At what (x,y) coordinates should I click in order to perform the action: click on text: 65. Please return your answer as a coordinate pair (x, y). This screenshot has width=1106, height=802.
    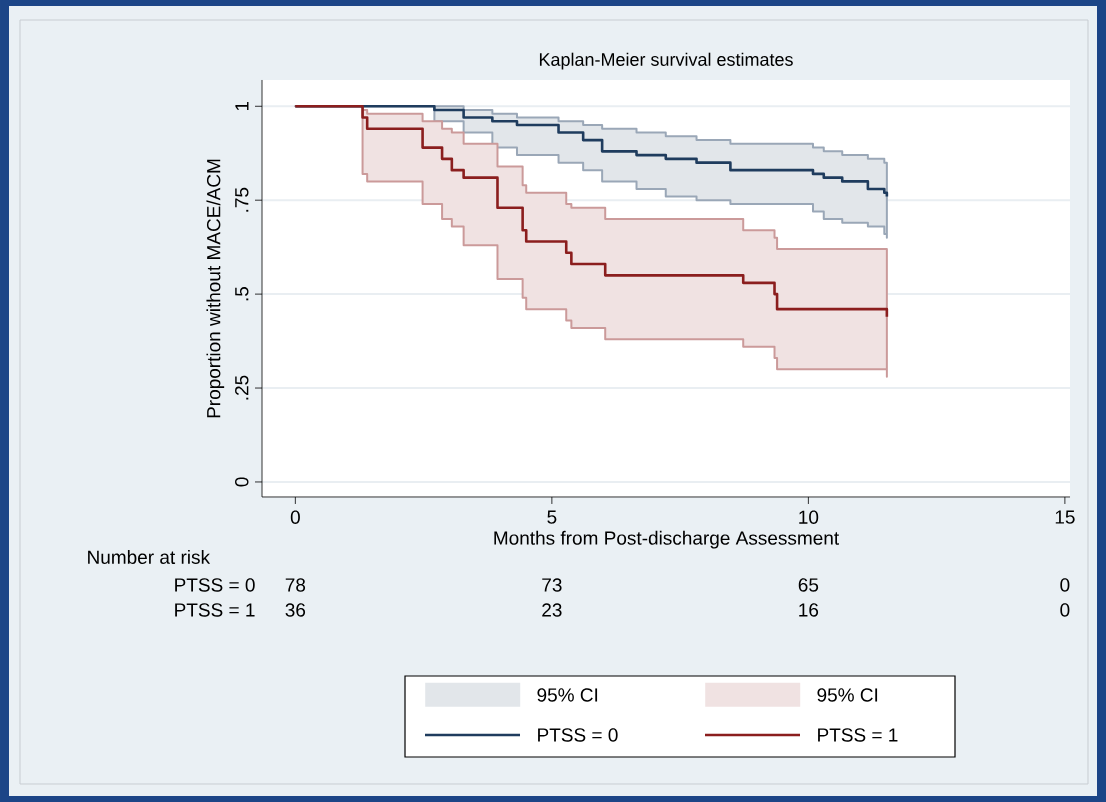
    Looking at the image, I should click on (808, 585).